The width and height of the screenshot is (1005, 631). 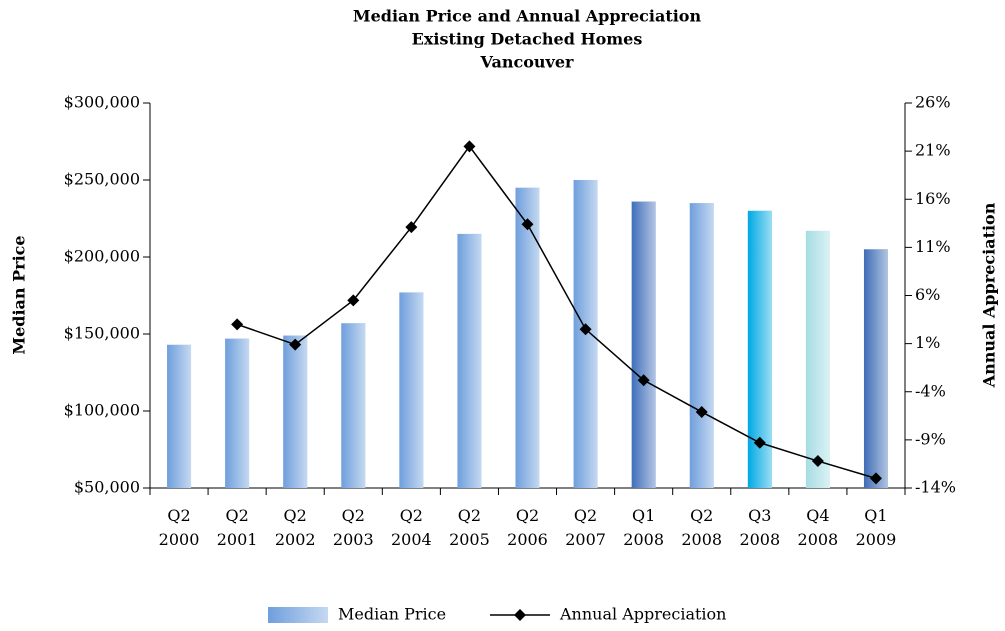 What do you see at coordinates (930, 390) in the screenshot?
I see `y2-tick-label: -4%` at bounding box center [930, 390].